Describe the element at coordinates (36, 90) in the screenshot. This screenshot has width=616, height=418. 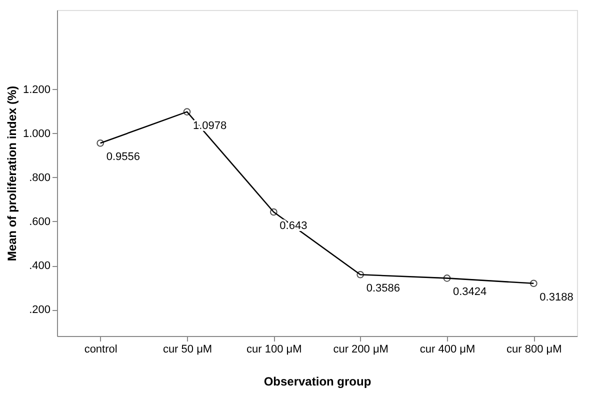
I see `y-tick-label: 1.200` at that location.